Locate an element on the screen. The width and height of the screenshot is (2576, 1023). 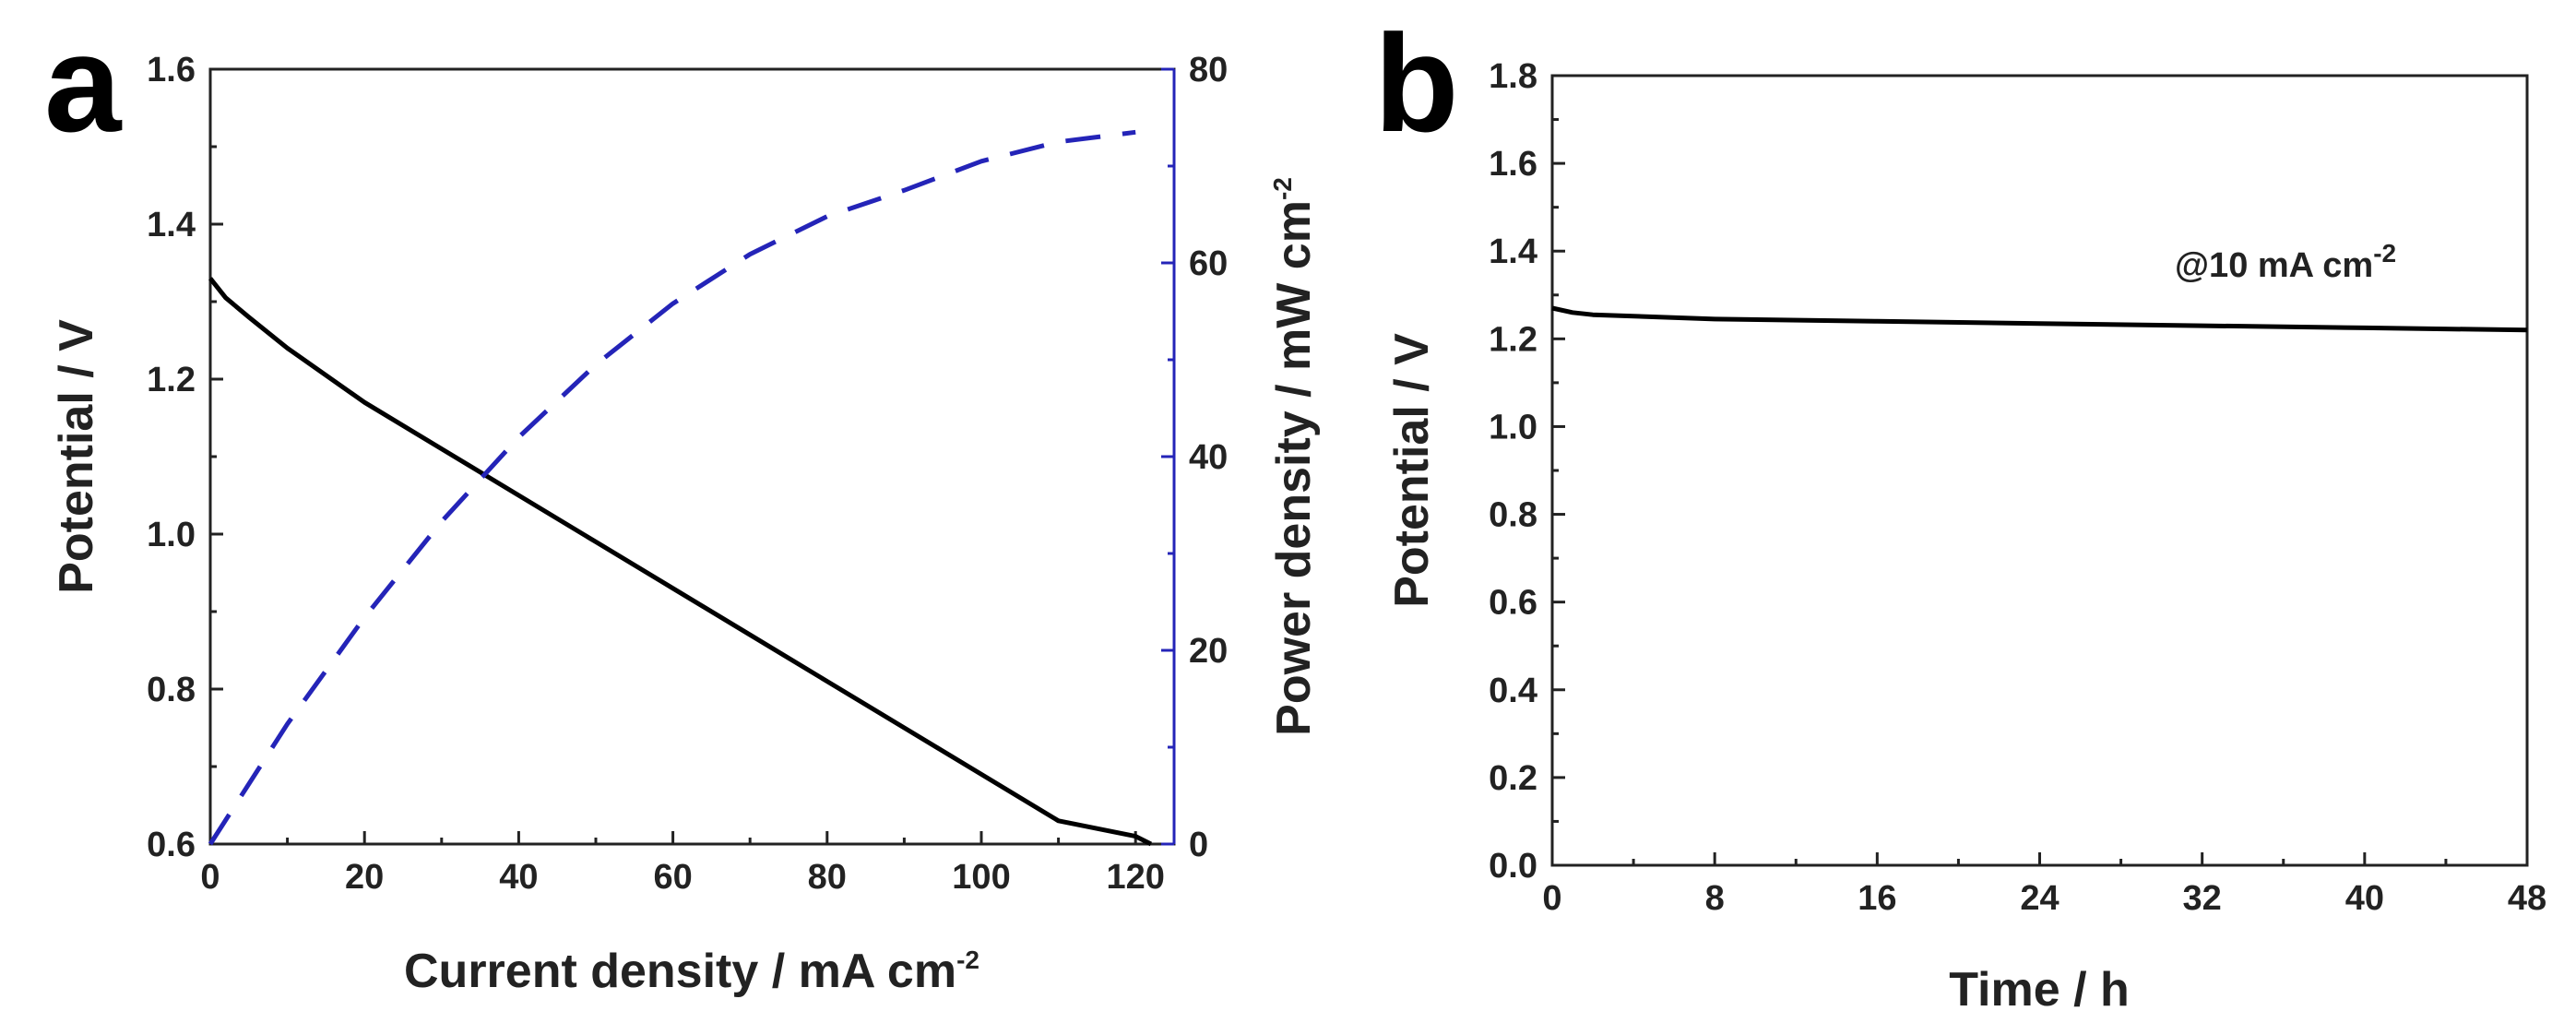
panel-b-y-ticks: 0.0 0.2 0.4 0.6 0.8 1.0 1.2 1.4 1.6 1.8 is located at coordinates (1527, 471).